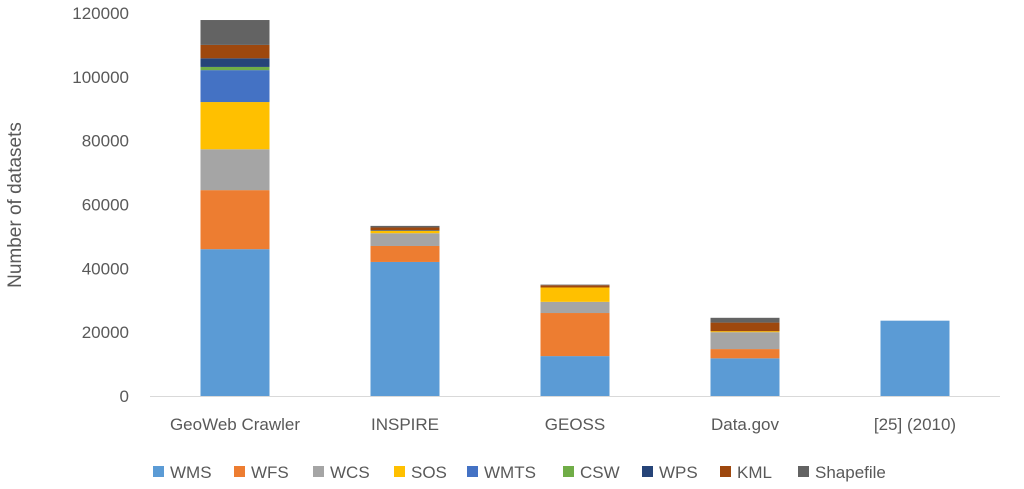 This screenshot has width=1024, height=489. I want to click on y-axis-label: Number of datasets, so click(15, 205).